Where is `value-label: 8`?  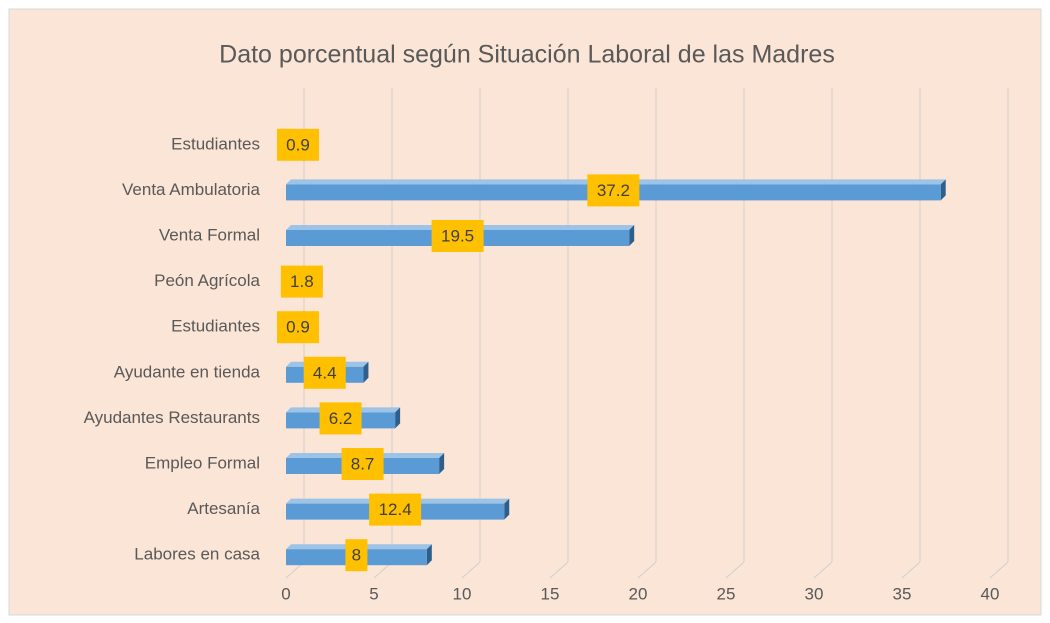 value-label: 8 is located at coordinates (356, 555).